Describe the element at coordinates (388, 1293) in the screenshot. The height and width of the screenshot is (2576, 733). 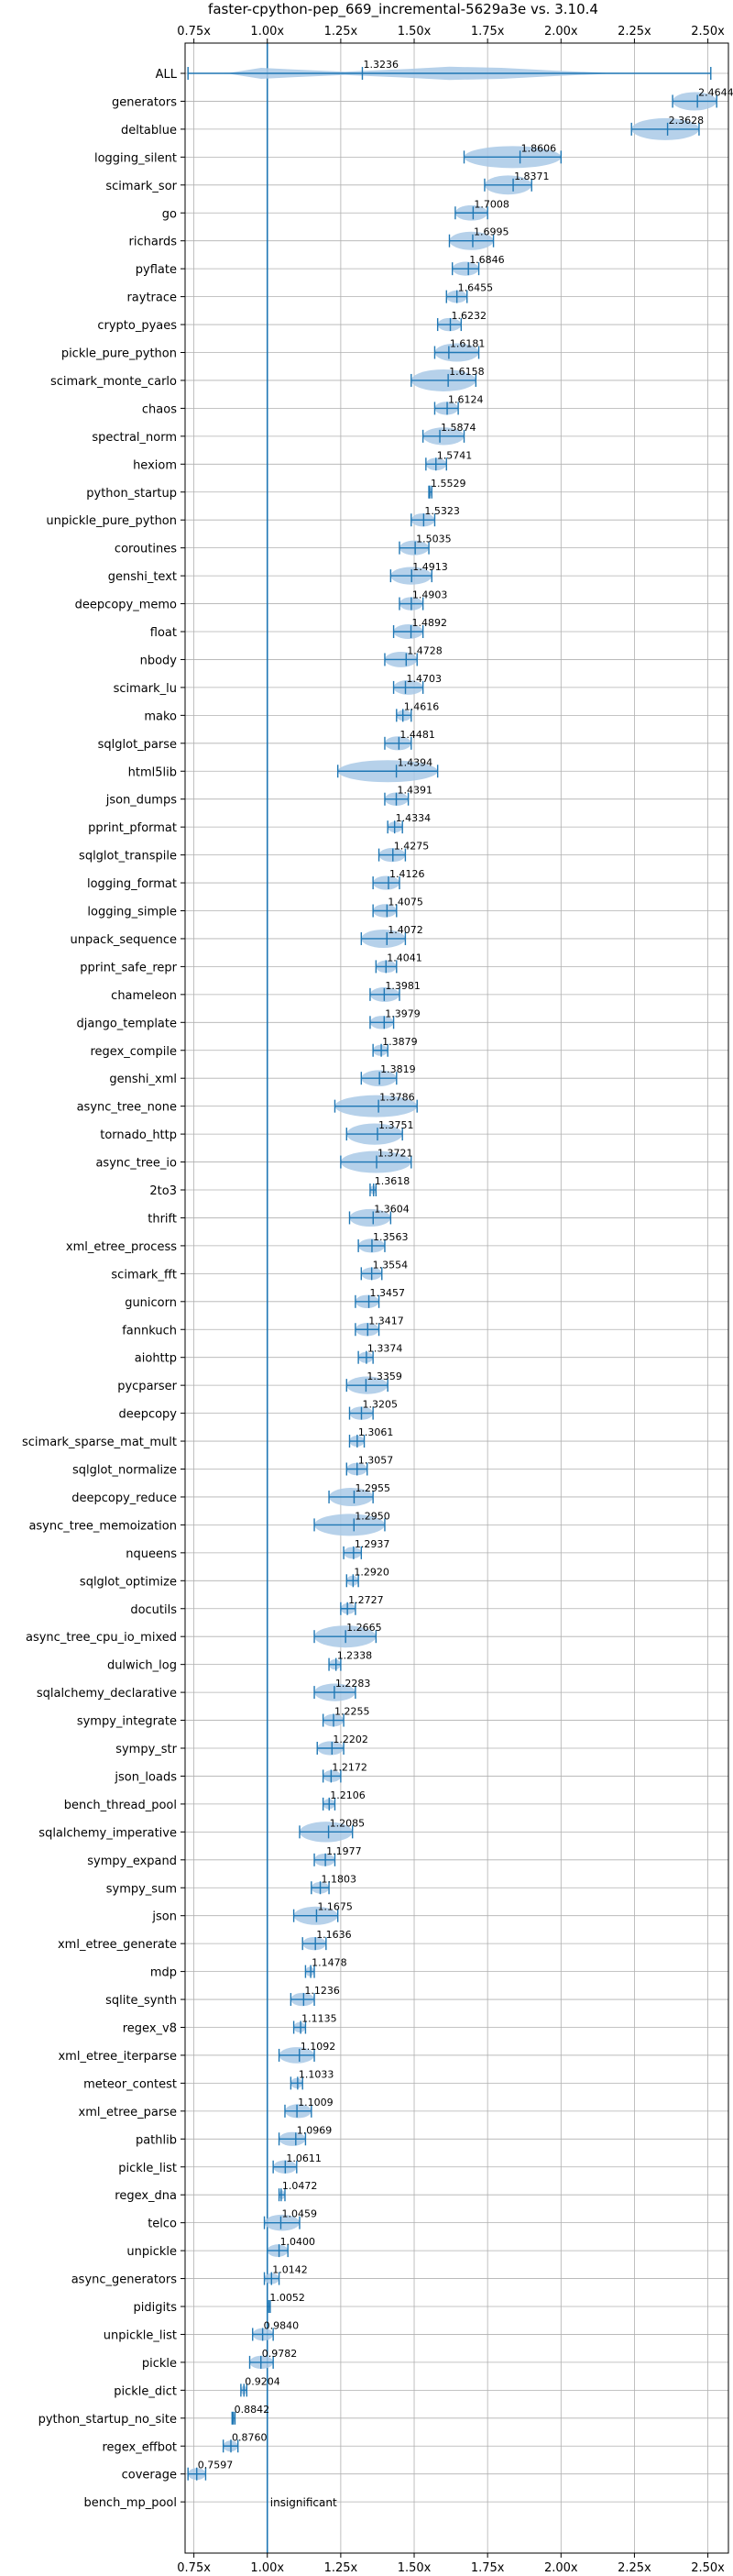
I see `value-label: 1.3457` at that location.